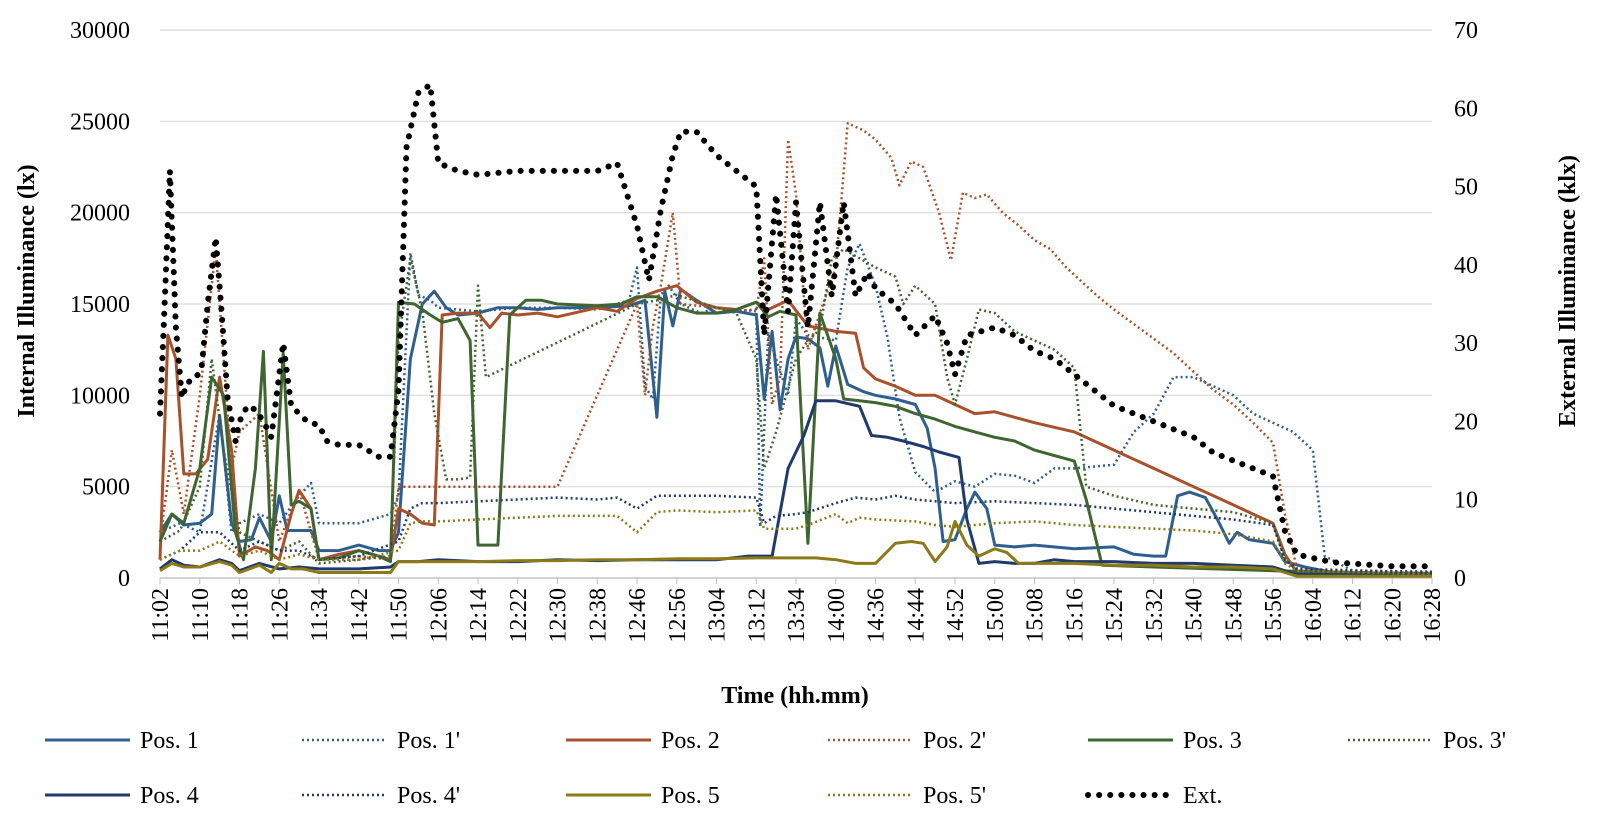 This screenshot has height=831, width=1600. What do you see at coordinates (1466, 109) in the screenshot?
I see `right-tick-label: 60` at bounding box center [1466, 109].